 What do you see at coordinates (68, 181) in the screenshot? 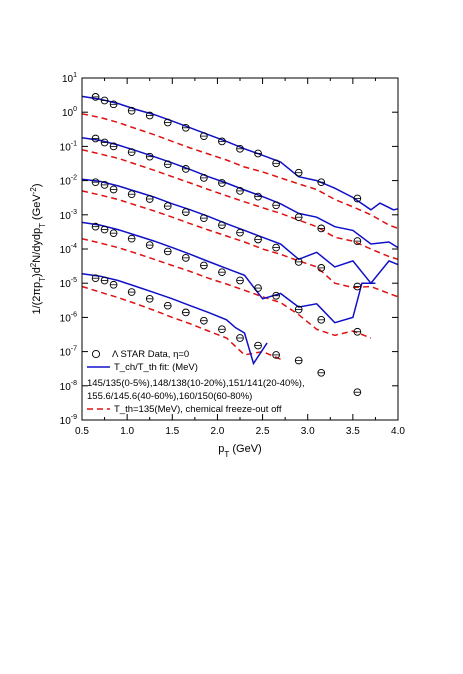
I see `y-tick-label: 10⁻²` at bounding box center [68, 181].